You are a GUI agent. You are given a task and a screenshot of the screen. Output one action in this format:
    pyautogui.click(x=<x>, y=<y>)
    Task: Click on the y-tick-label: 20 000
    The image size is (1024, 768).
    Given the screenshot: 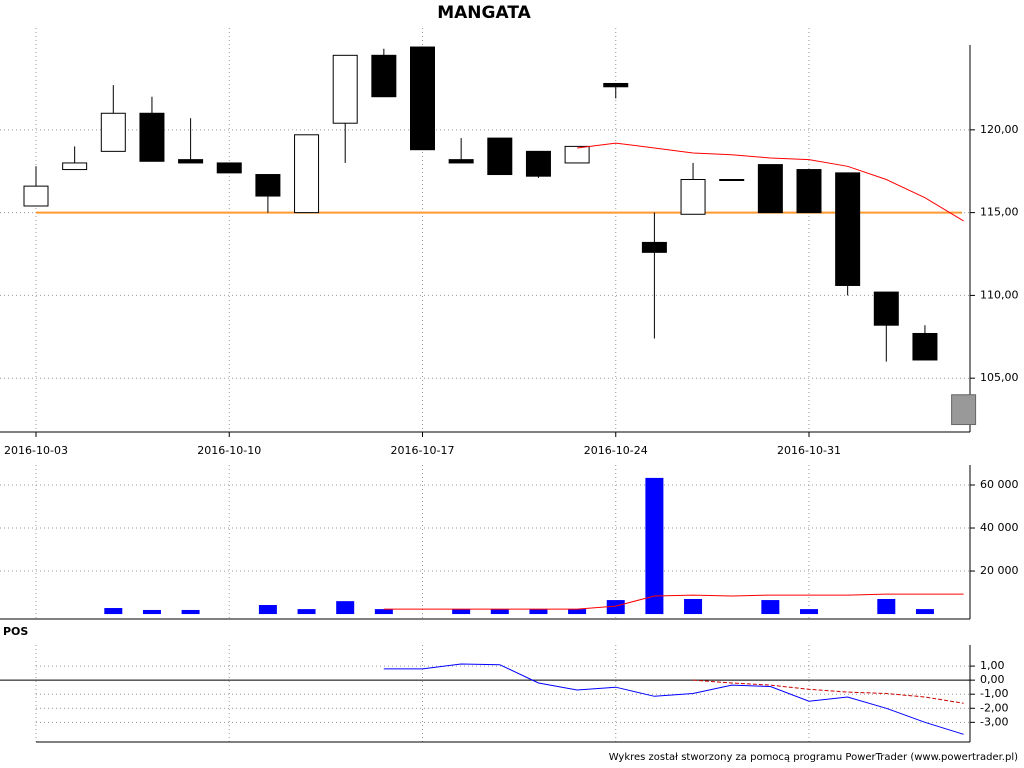 What is the action you would take?
    pyautogui.click(x=999, y=570)
    